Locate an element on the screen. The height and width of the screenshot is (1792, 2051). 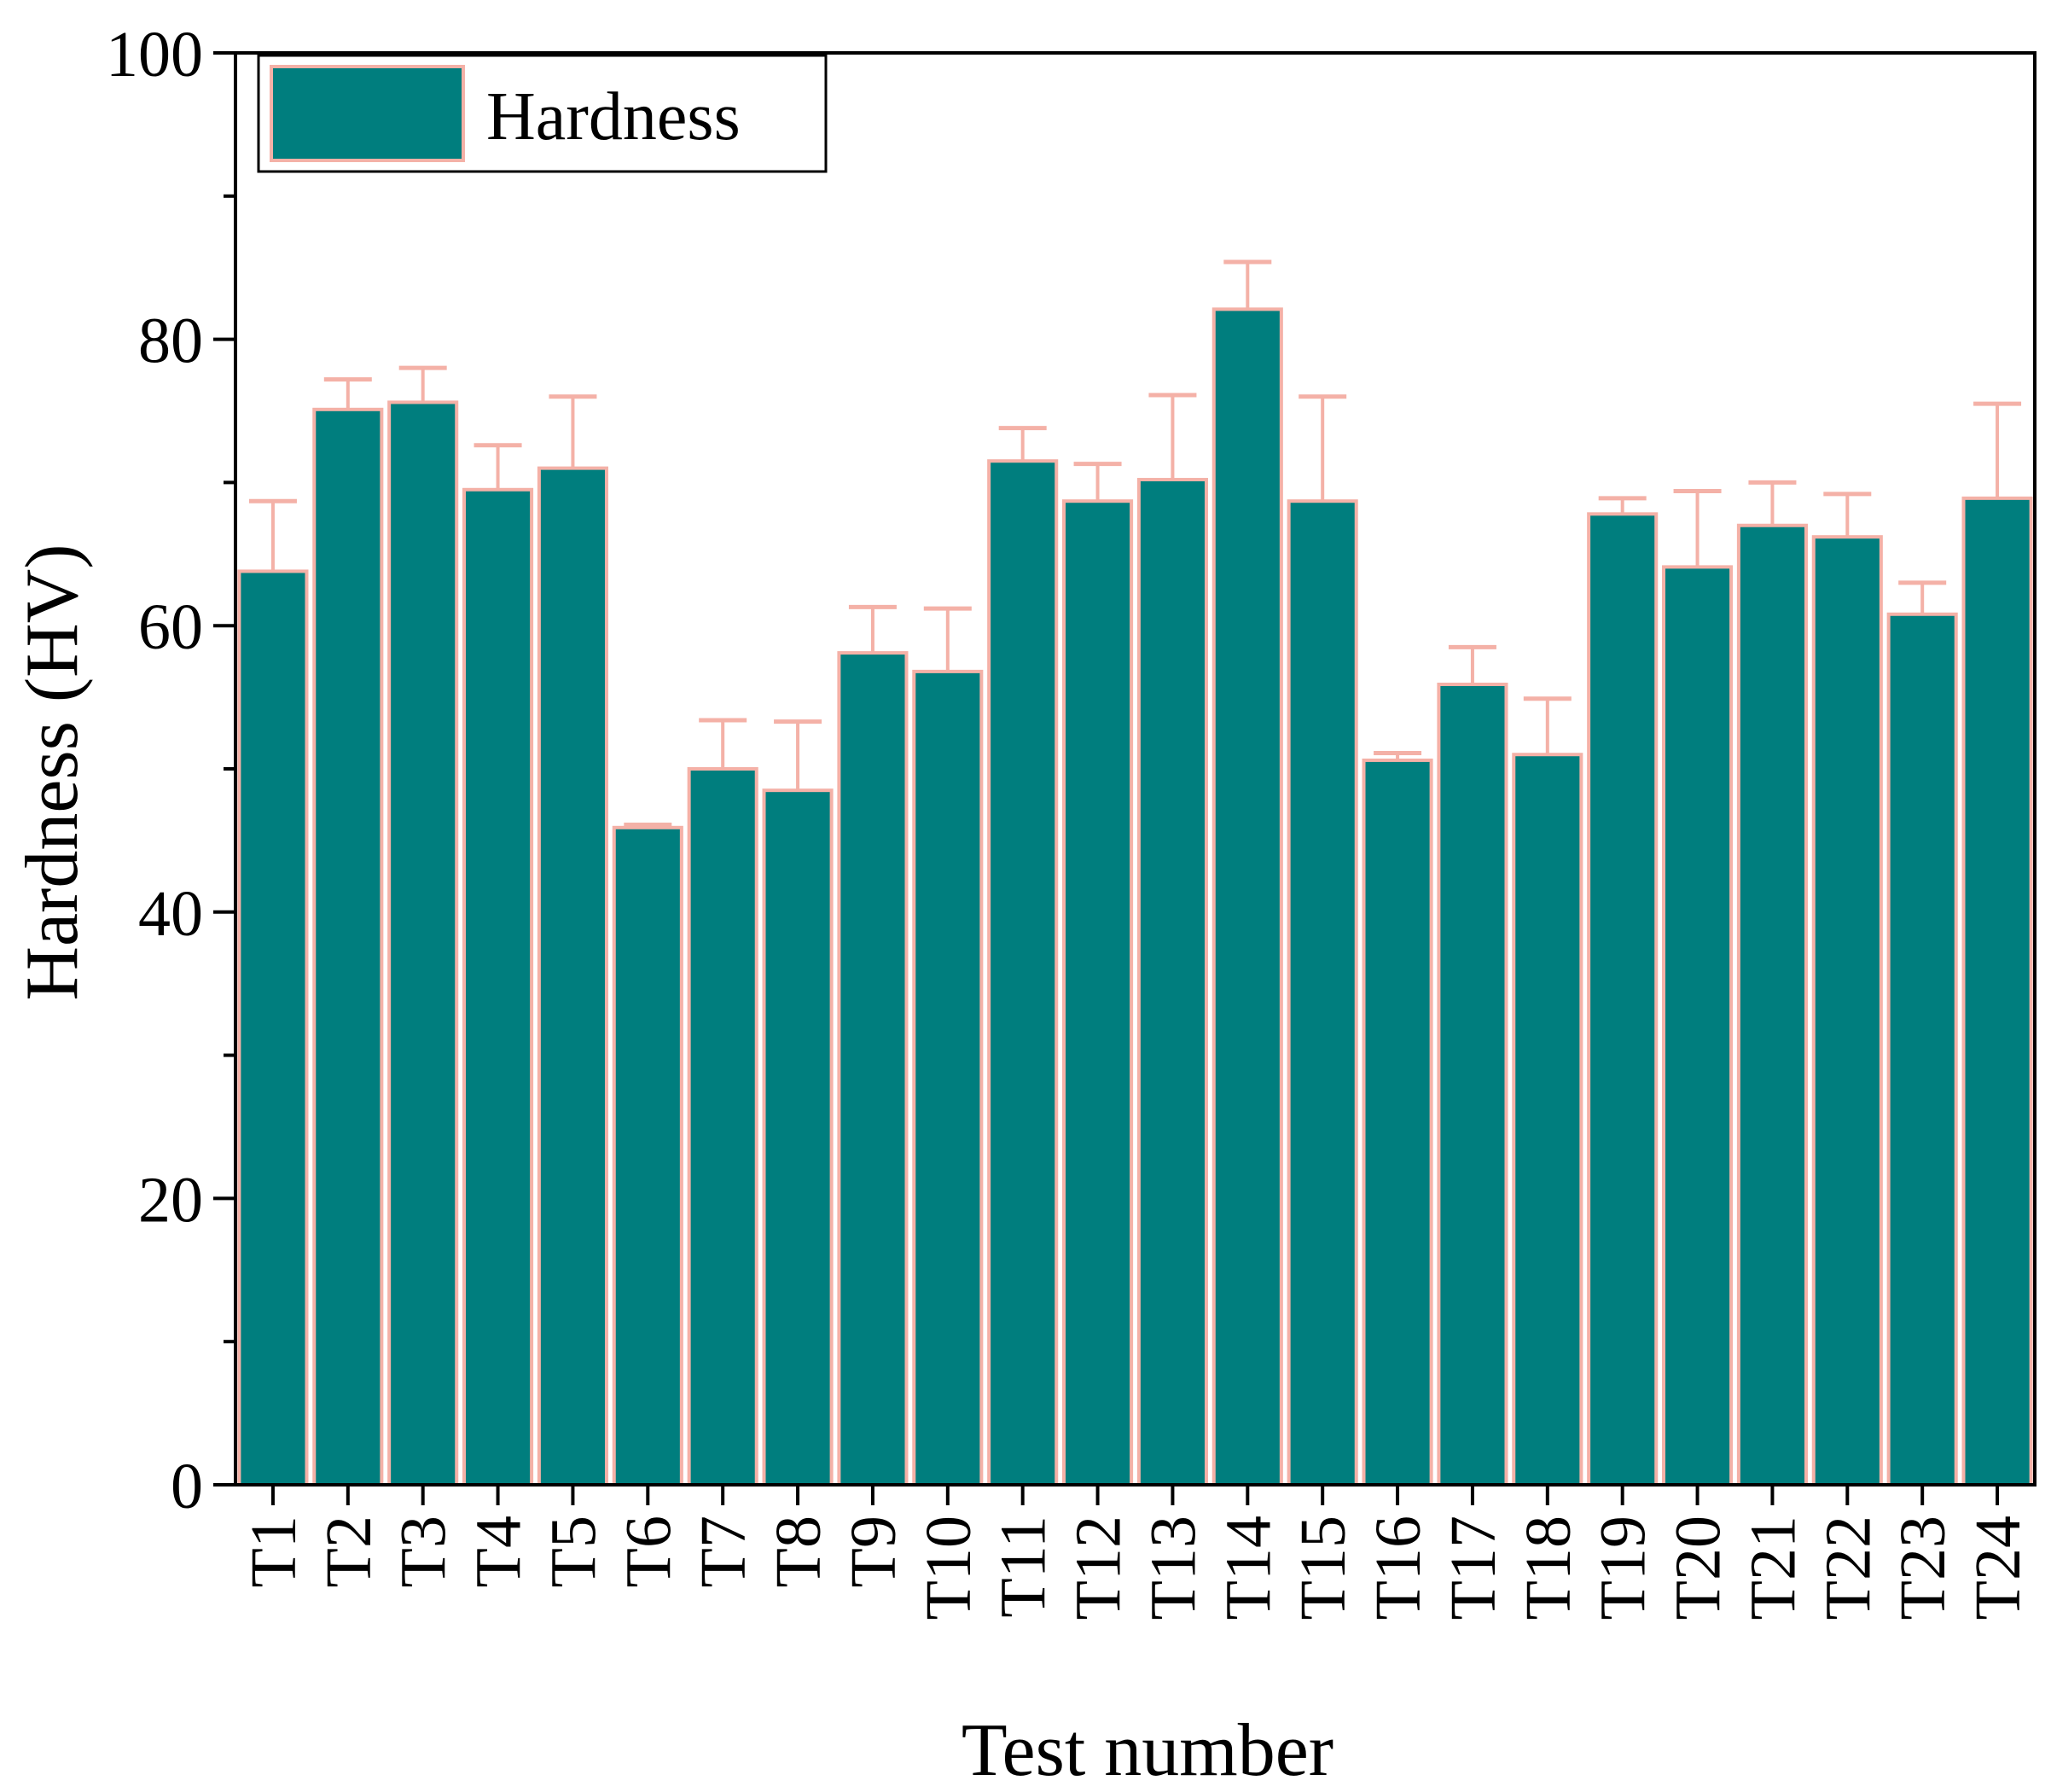
bar-t20 is located at coordinates (1698, 1026).